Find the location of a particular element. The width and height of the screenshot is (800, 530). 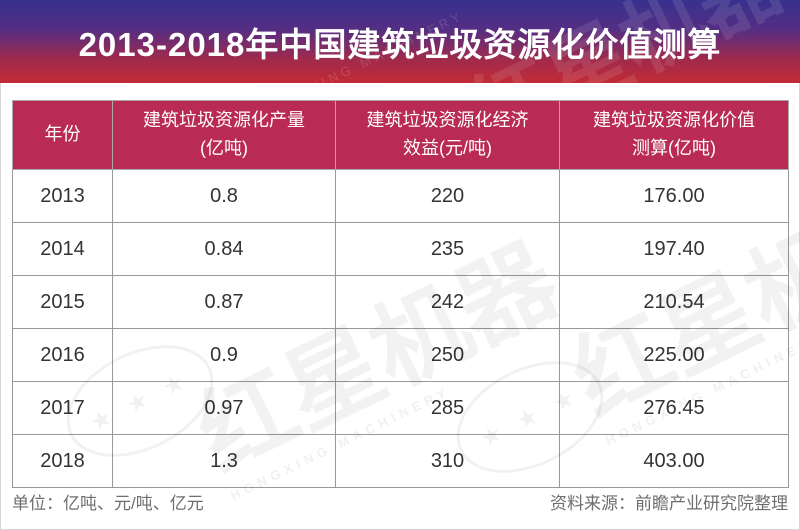

cell-benefit: 242 is located at coordinates (447, 302).